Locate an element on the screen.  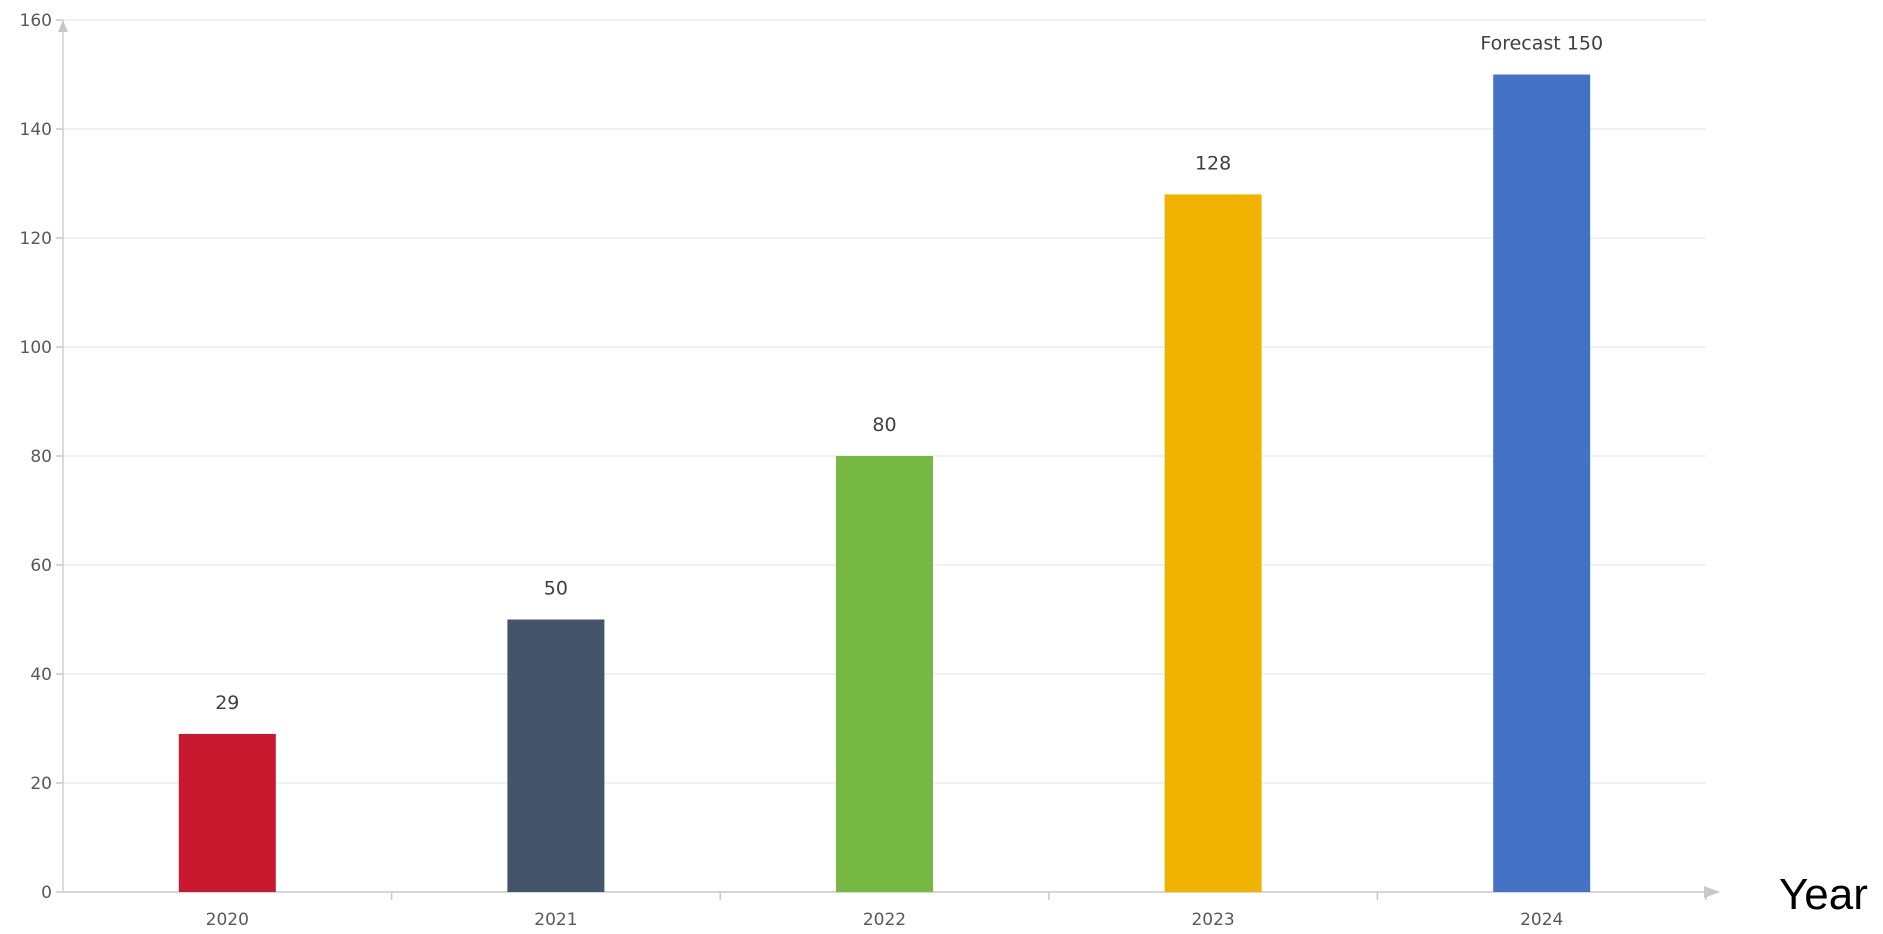
y-tick-label: 80 is located at coordinates (41, 457).